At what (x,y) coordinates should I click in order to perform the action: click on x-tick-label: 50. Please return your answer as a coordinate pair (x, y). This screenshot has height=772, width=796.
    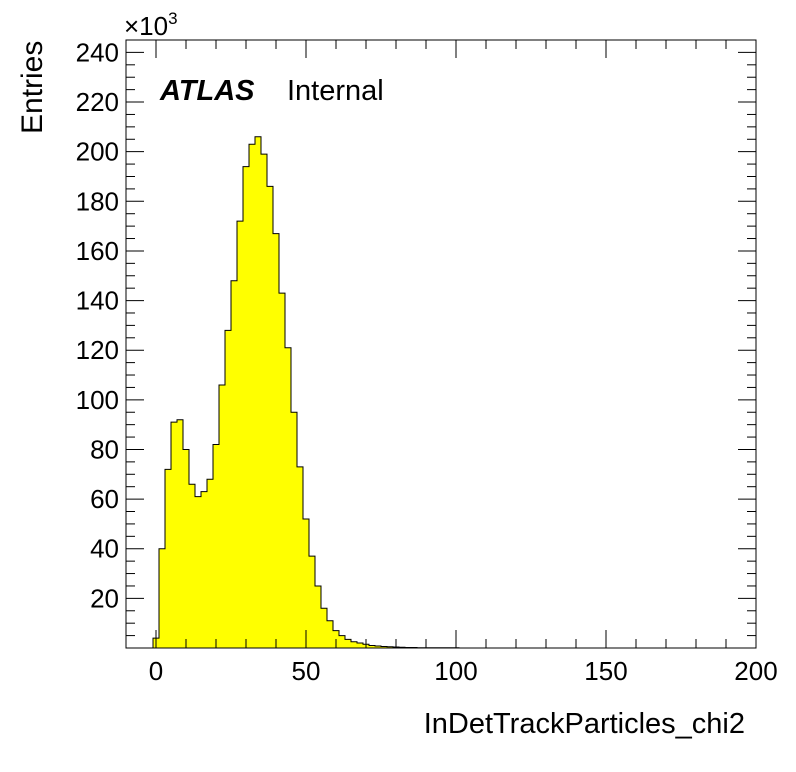
    Looking at the image, I should click on (306, 671).